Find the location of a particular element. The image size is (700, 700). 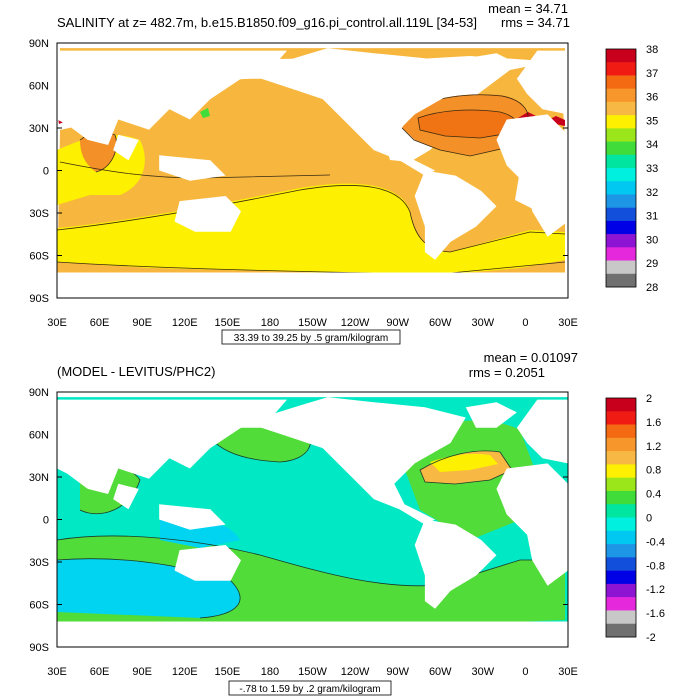

colorbar-label: 0.4 is located at coordinates (653, 495).